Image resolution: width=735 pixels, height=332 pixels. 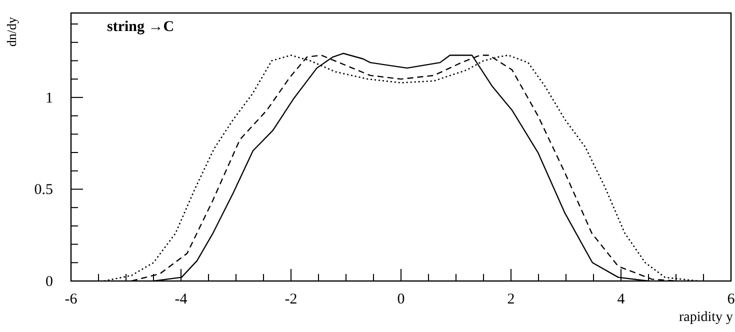 I want to click on annotation: string →C, so click(x=140, y=27).